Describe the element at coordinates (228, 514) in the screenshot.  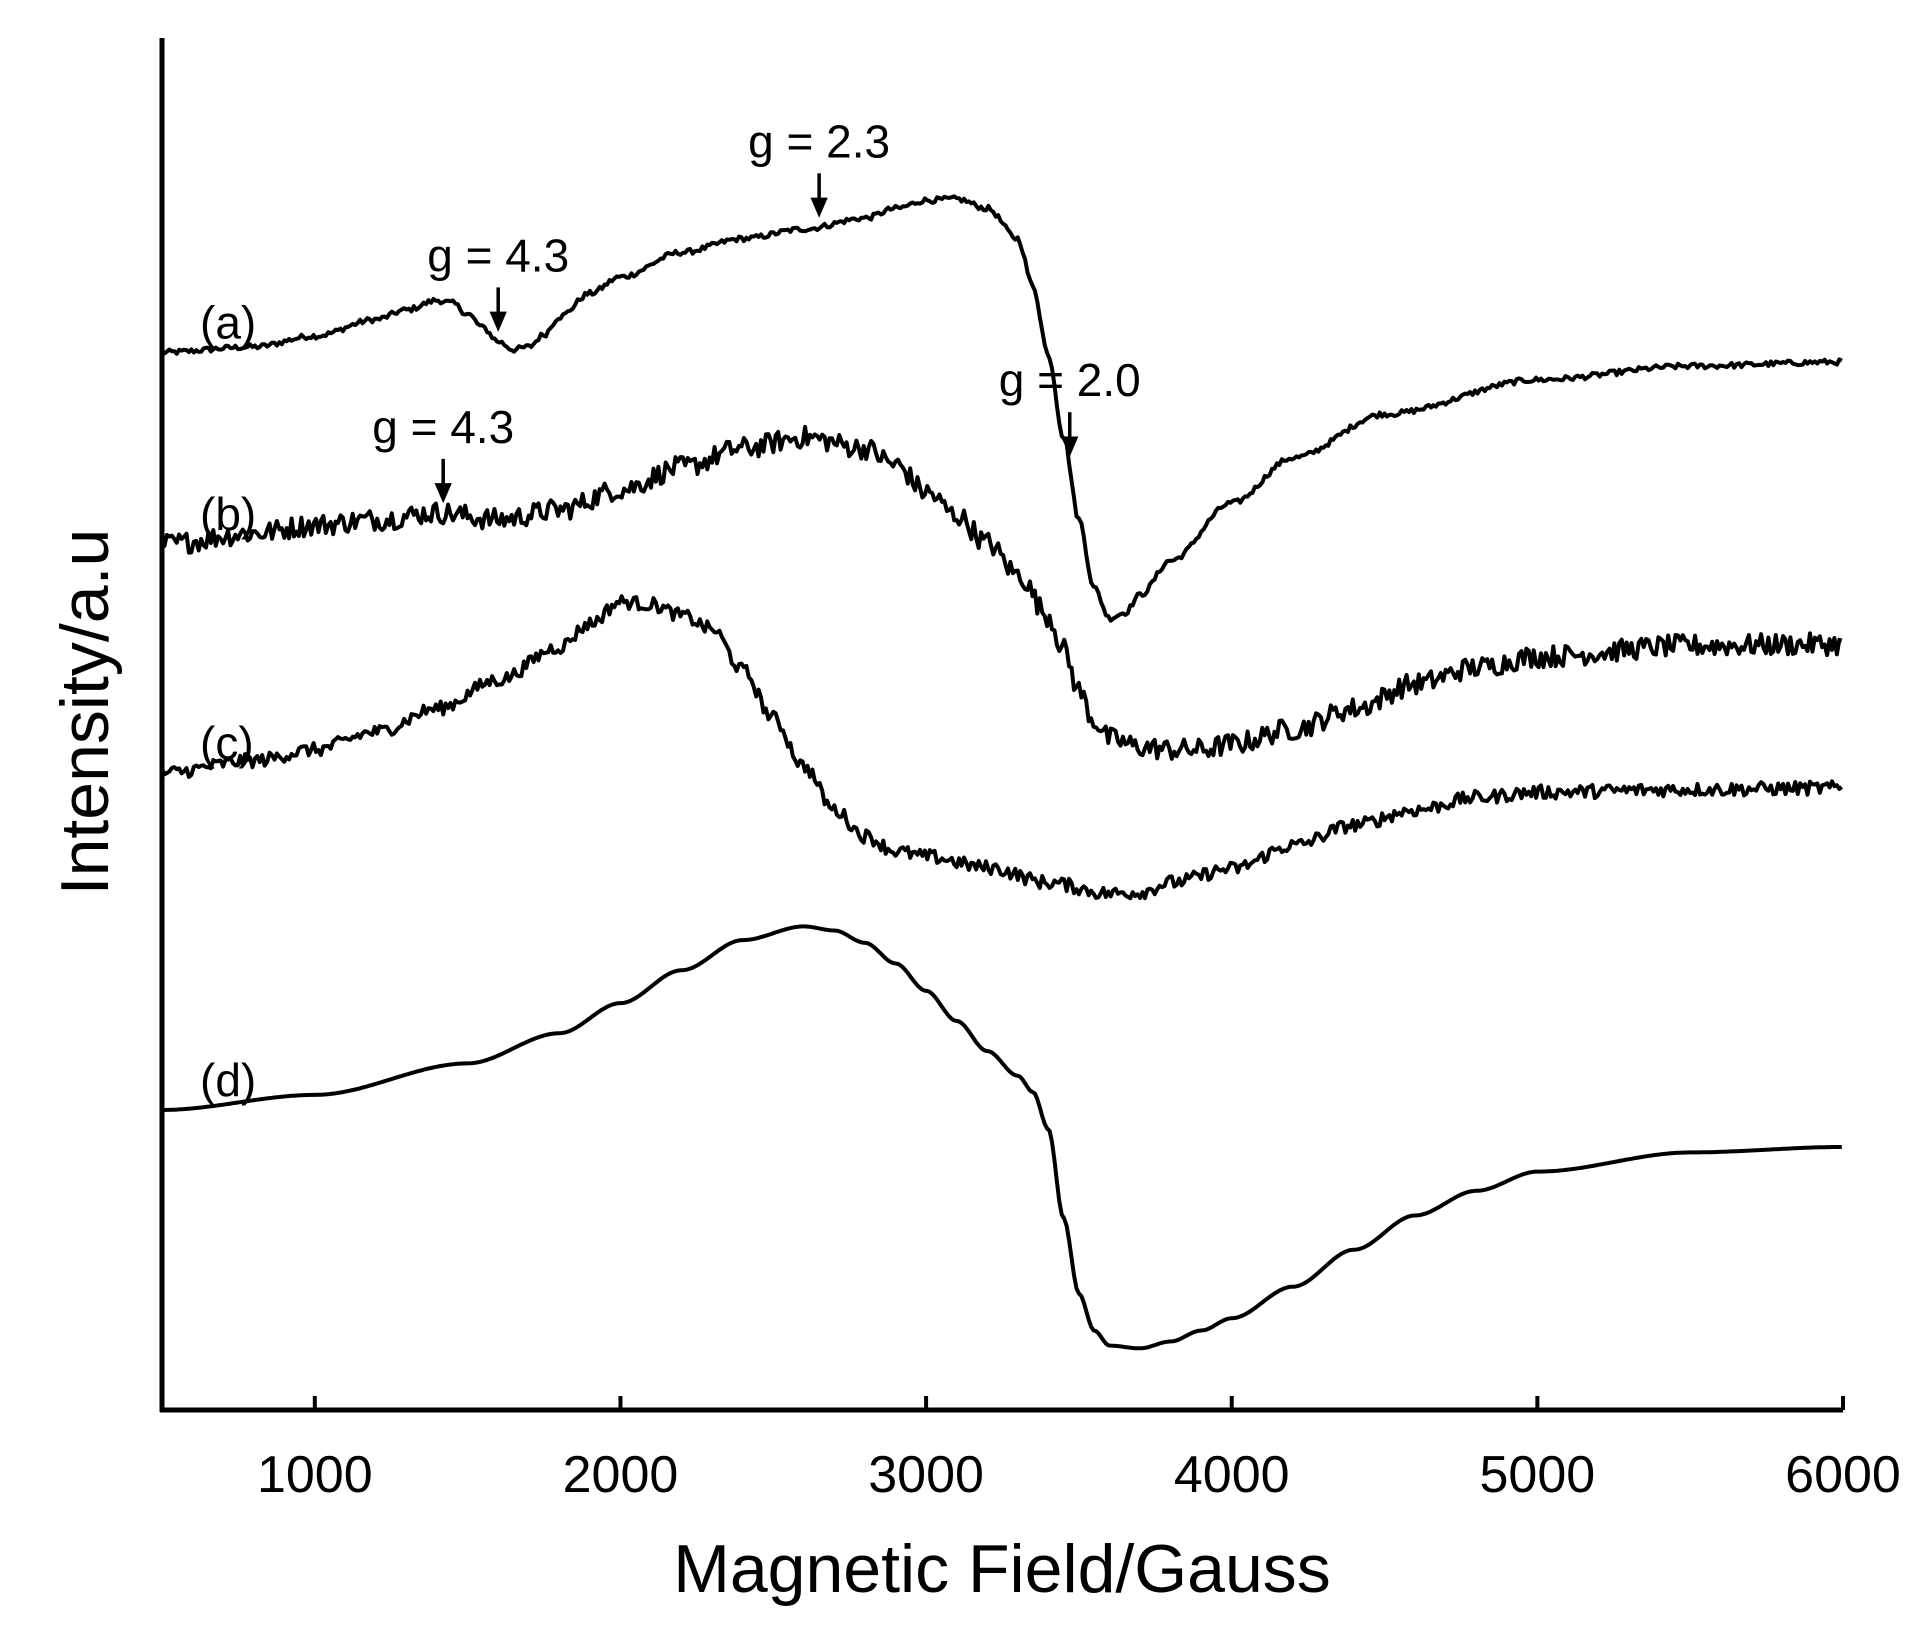
I see `series-label-2: (b)` at that location.